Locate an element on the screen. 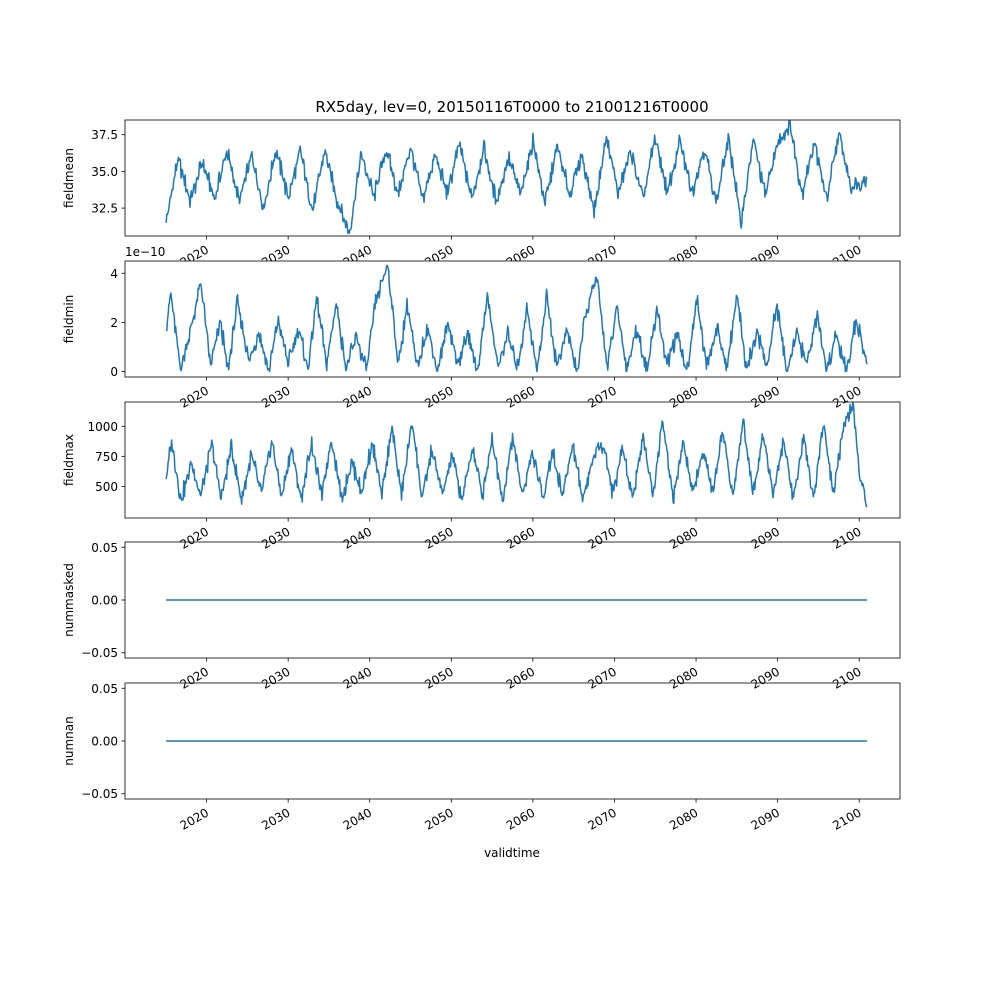 The image size is (1000, 1000). x-tick-label: 2090 is located at coordinates (765, 818).